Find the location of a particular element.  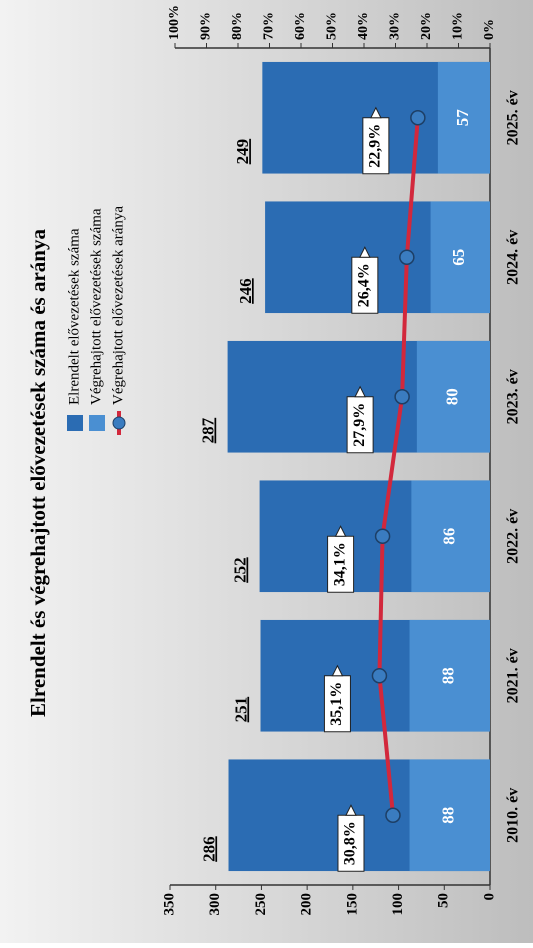

y-tick-label: 100 is located at coordinates (398, 904).